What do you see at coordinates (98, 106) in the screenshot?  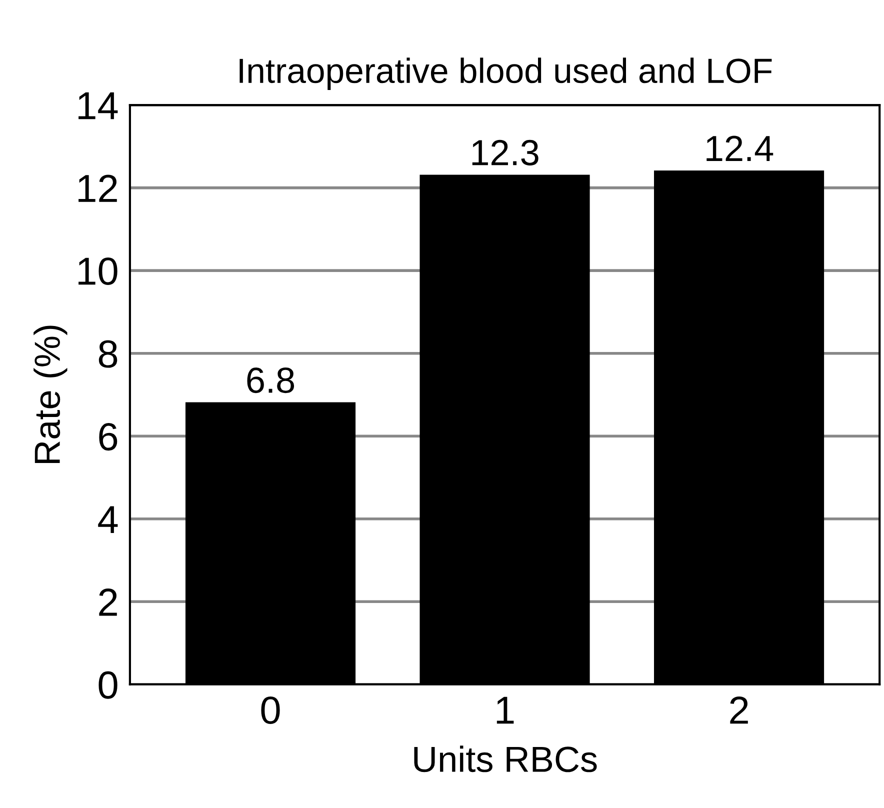 I see `y-tick-label: 14` at bounding box center [98, 106].